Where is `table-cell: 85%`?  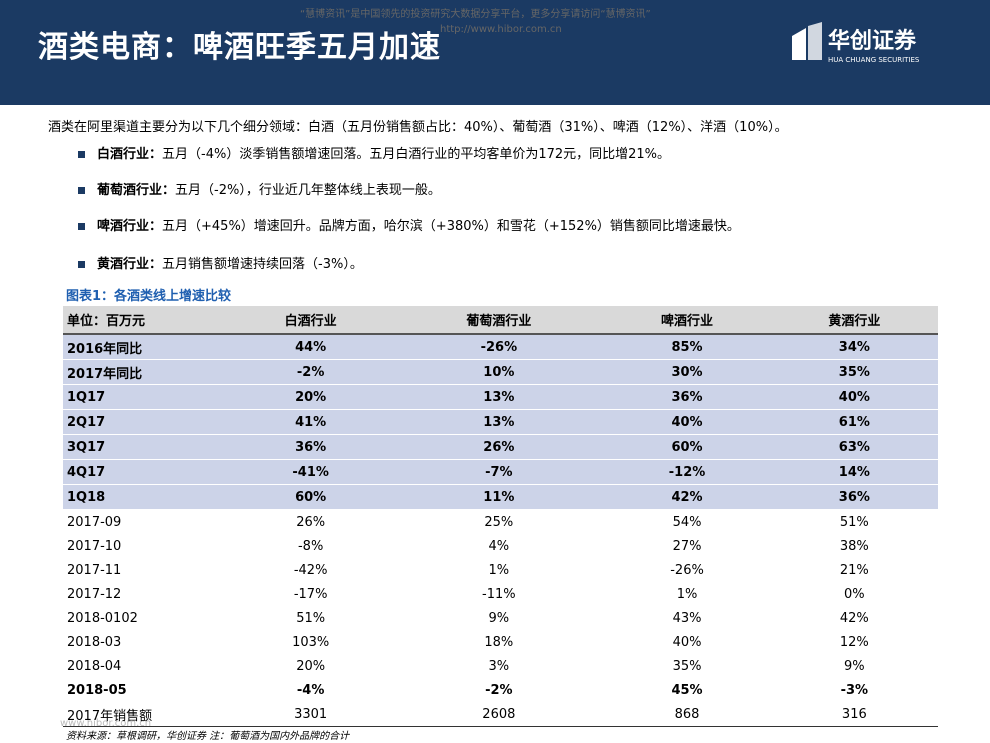 table-cell: 85% is located at coordinates (687, 347).